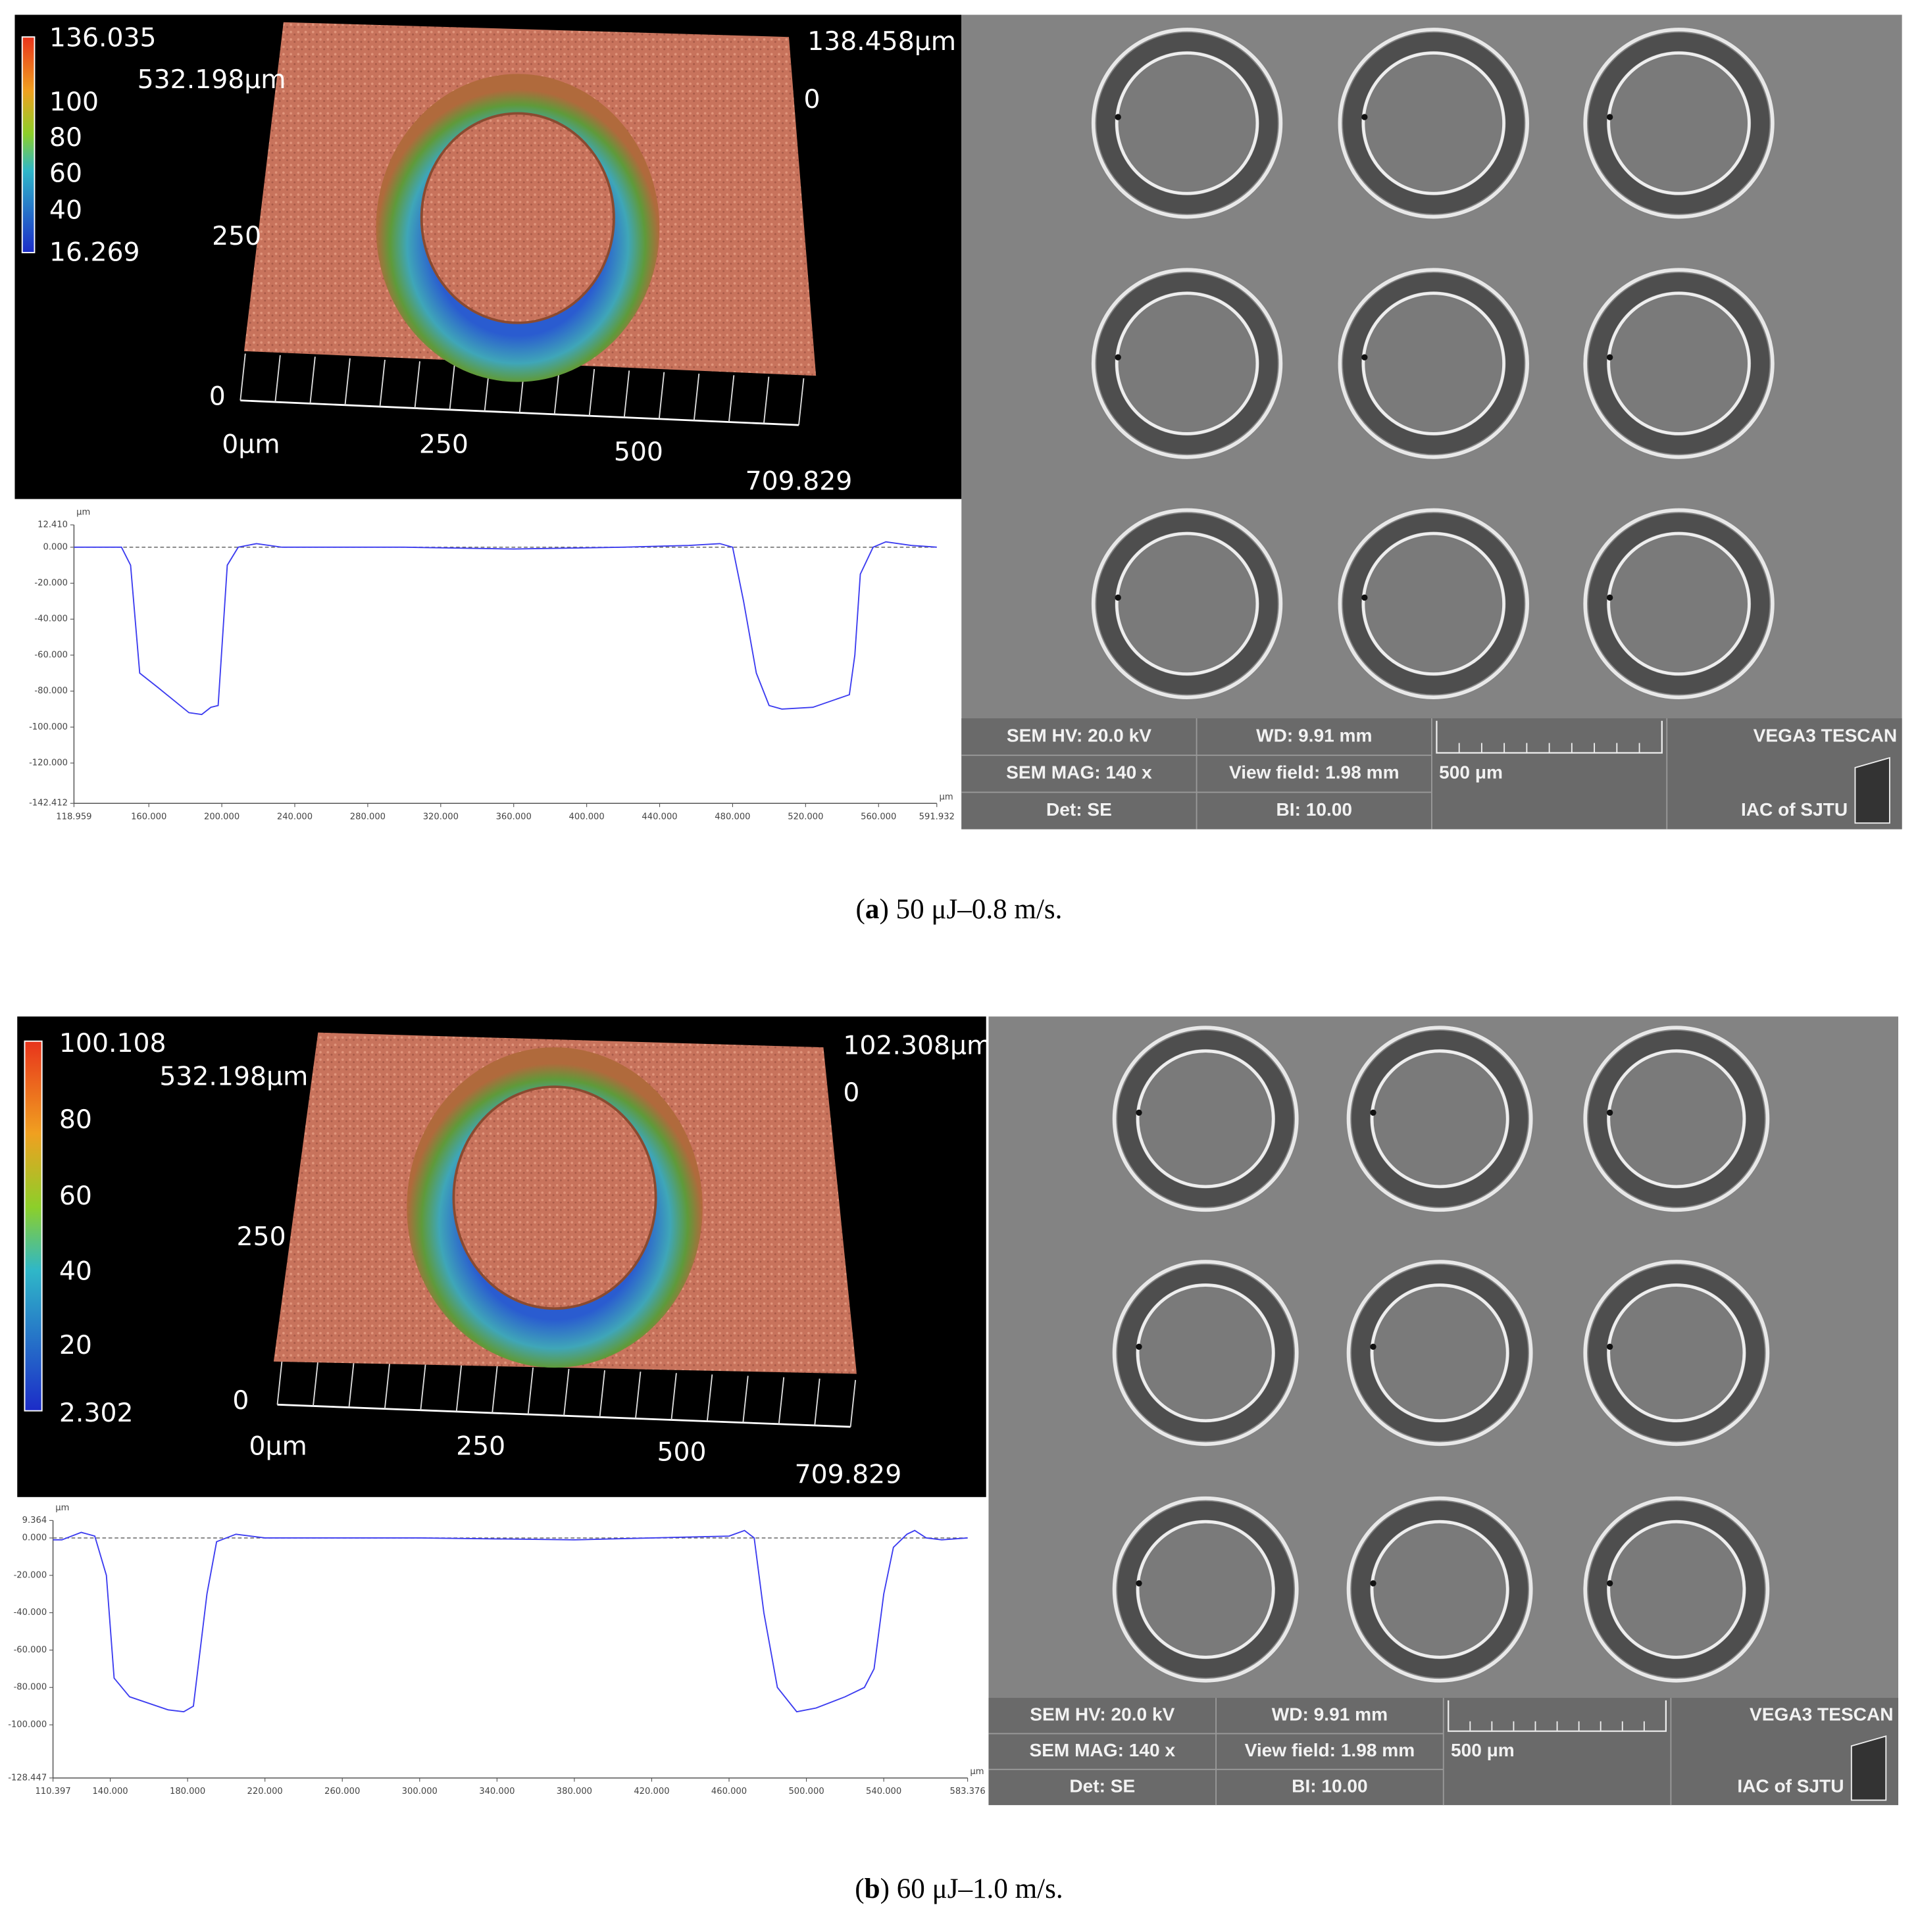 This screenshot has width=1918, height=1932. I want to click on x-tick-label: 260.000, so click(342, 1791).